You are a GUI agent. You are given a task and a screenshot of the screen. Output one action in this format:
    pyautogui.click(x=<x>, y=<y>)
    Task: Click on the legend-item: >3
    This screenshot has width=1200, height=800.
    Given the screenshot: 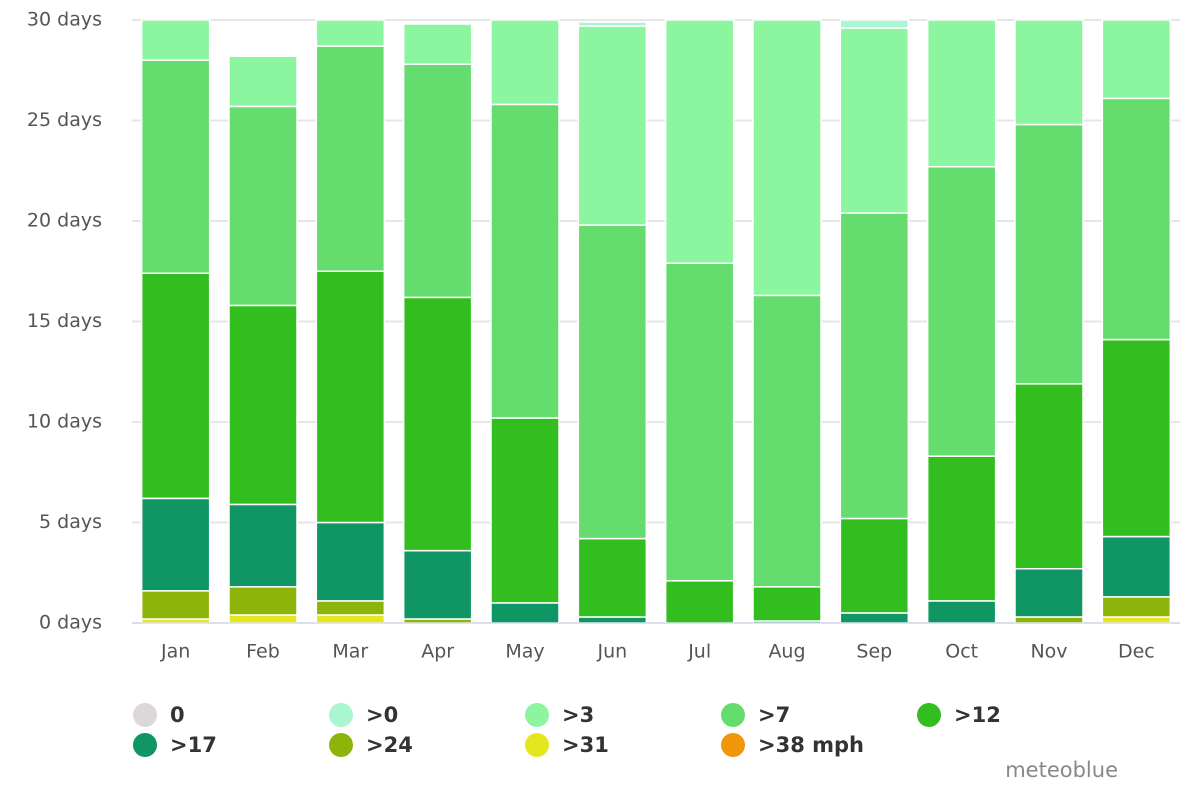 What is the action you would take?
    pyautogui.click(x=559, y=715)
    